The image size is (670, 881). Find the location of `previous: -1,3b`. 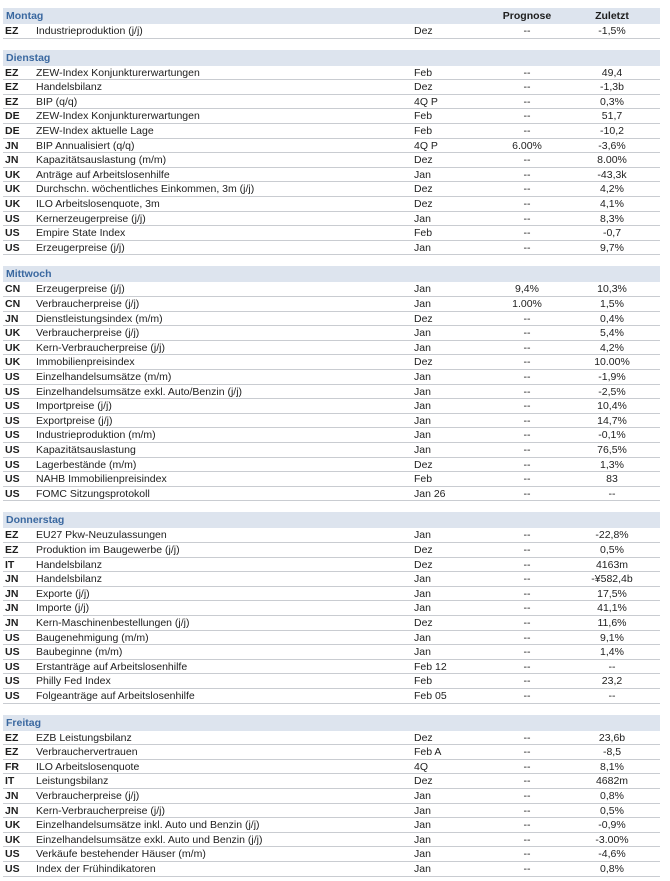

previous: -1,3b is located at coordinates (612, 87).